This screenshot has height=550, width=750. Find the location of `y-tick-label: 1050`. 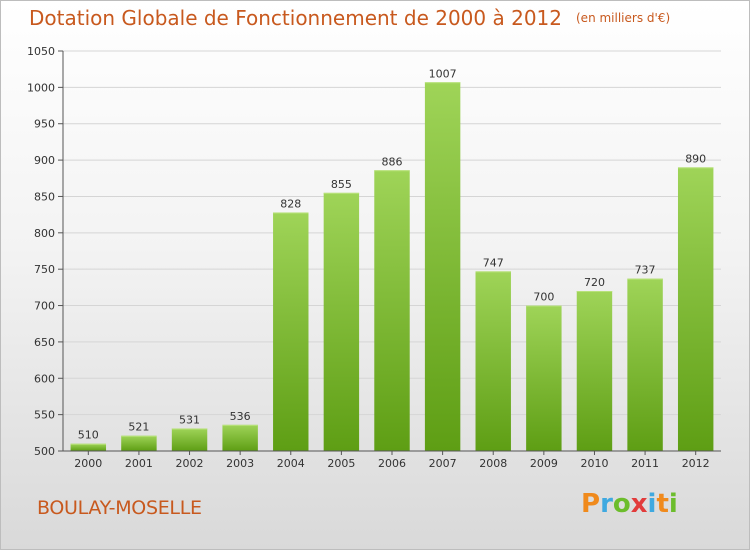

y-tick-label: 1050 is located at coordinates (41, 51).